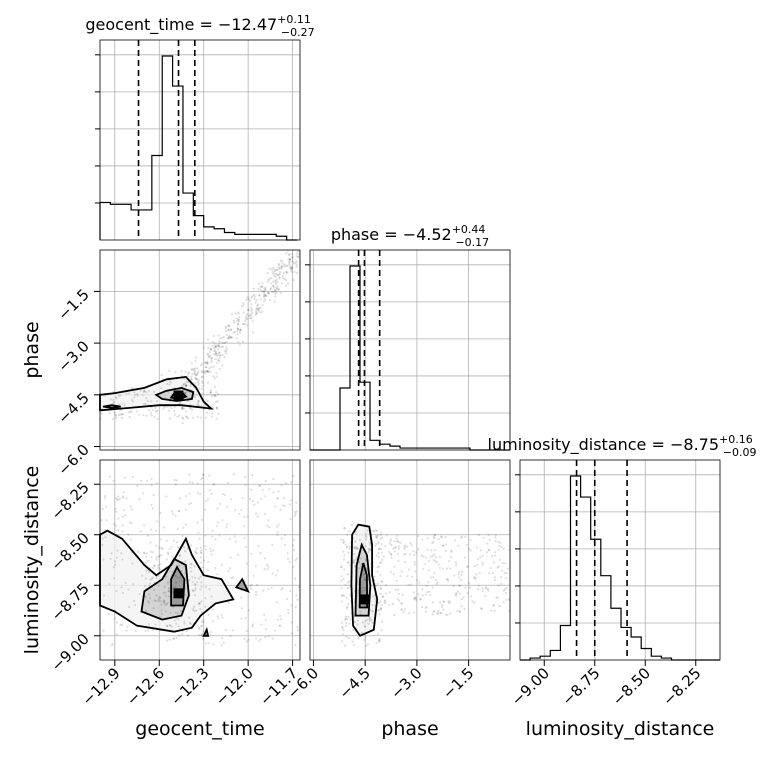 This screenshot has width=760, height=760. Describe the element at coordinates (70, 500) in the screenshot. I see `ytick-label-luminosity_distance: −8.25` at that location.